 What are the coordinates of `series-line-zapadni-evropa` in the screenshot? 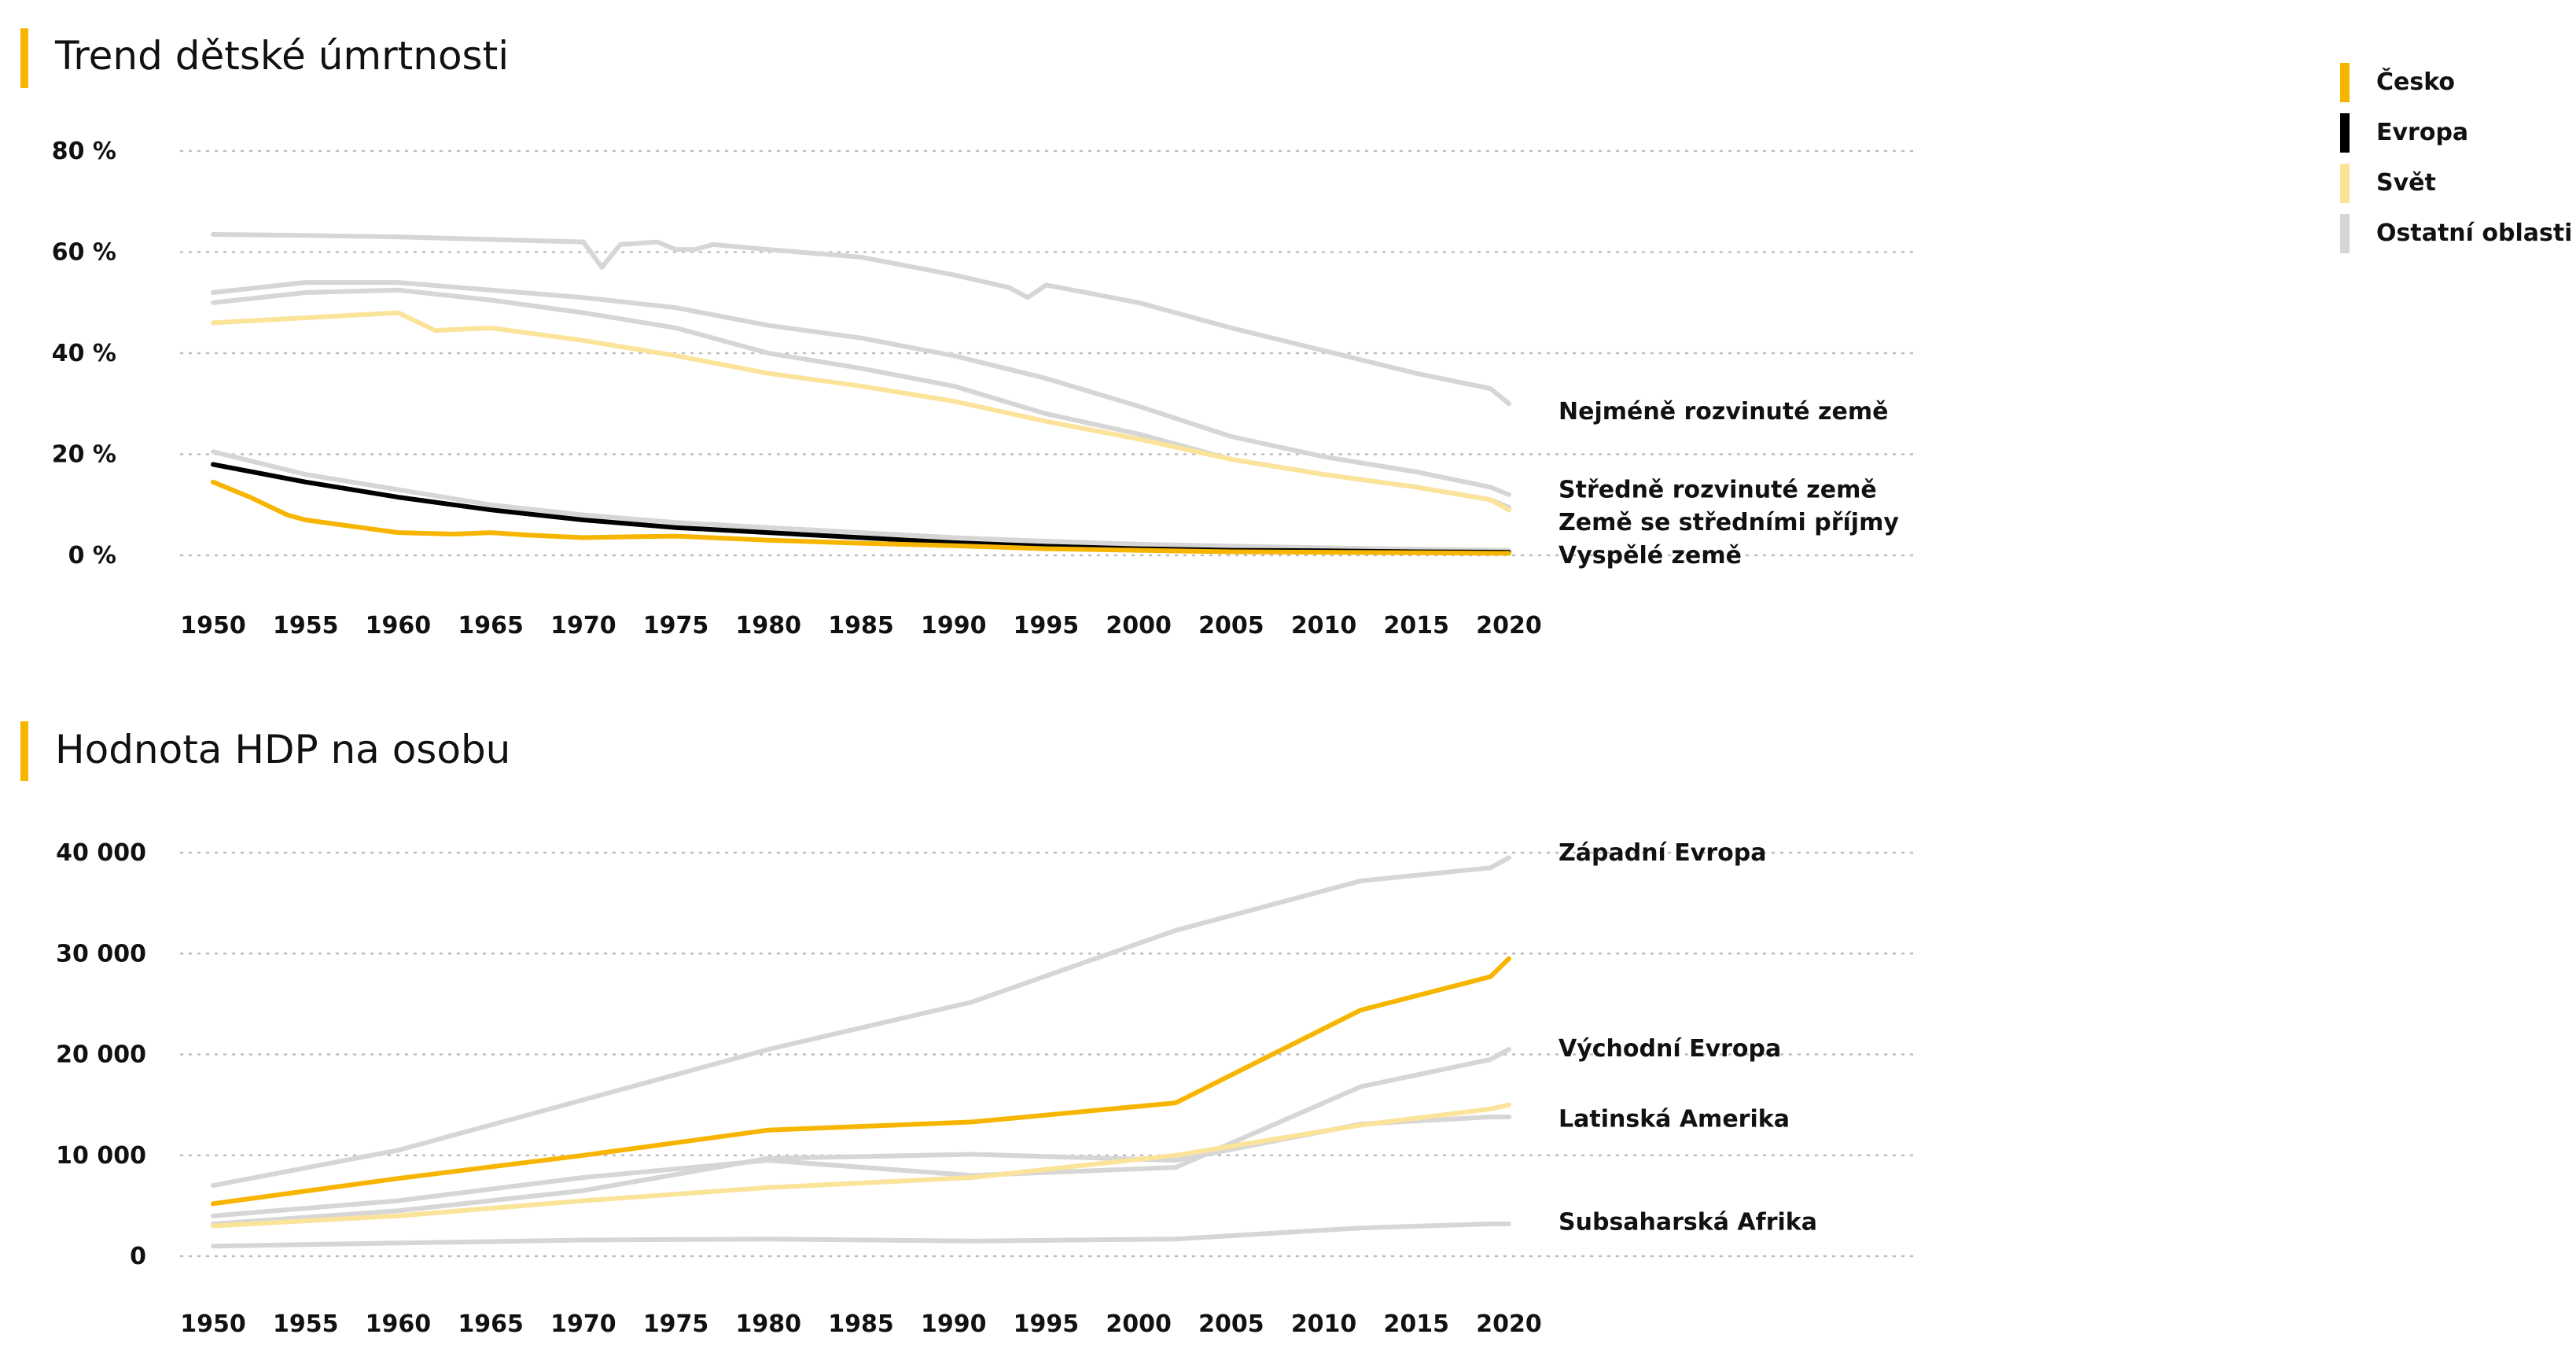 It's located at (861, 1022).